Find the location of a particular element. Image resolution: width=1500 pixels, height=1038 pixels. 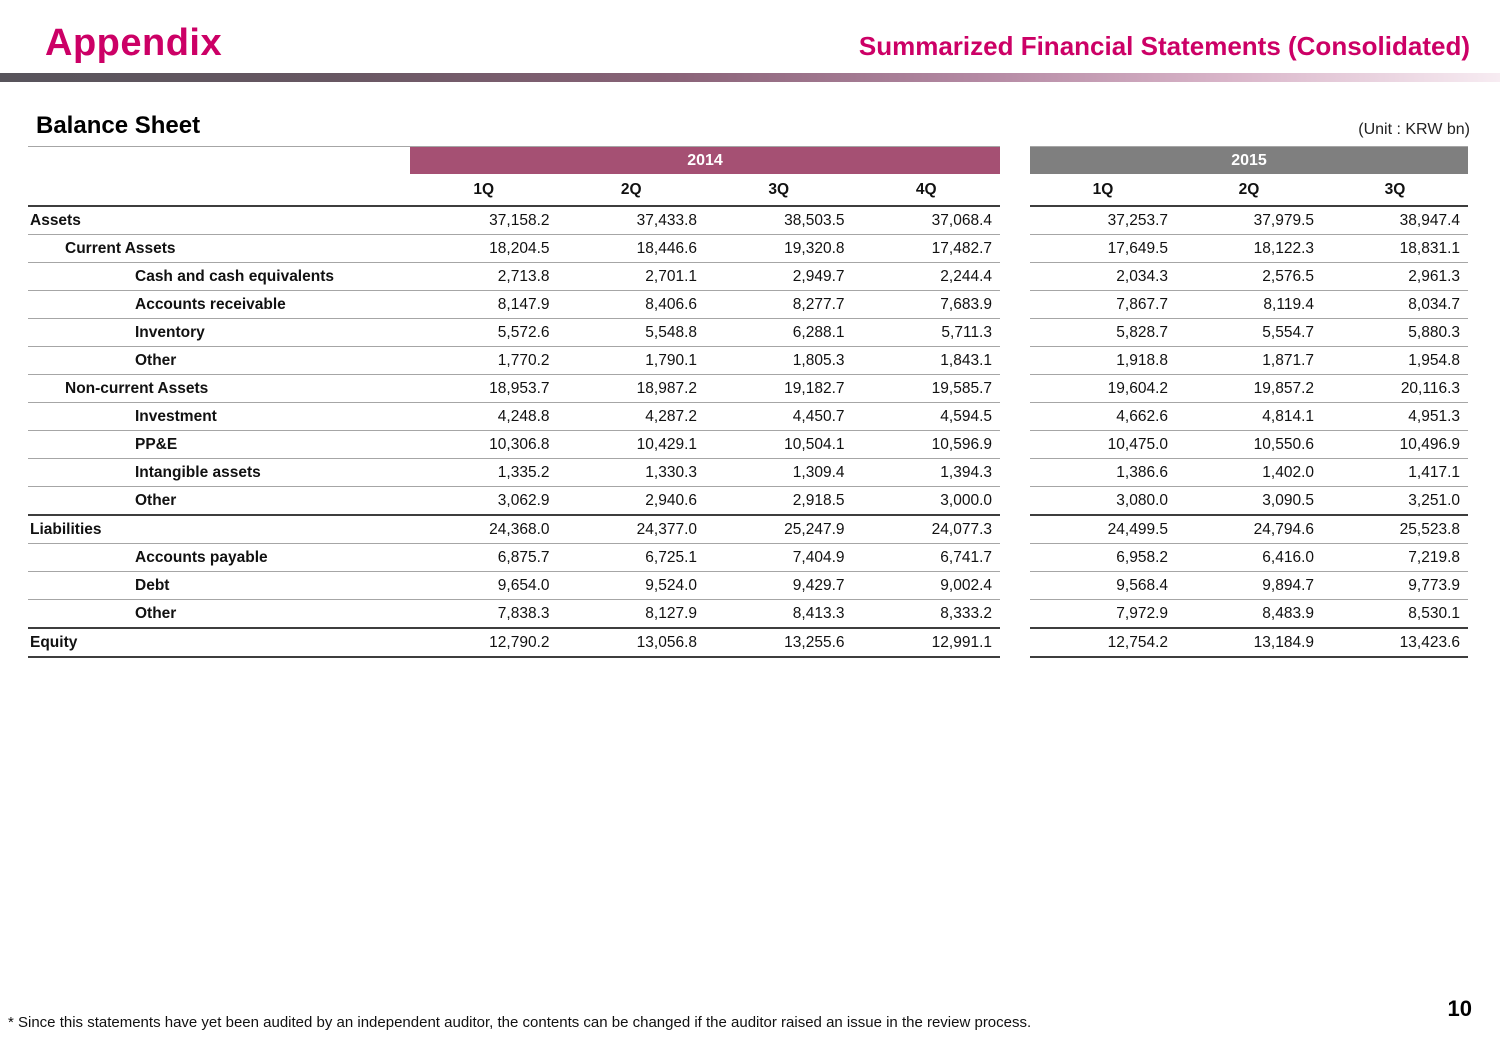

value-cell: 37,253.7 is located at coordinates (1137, 220).